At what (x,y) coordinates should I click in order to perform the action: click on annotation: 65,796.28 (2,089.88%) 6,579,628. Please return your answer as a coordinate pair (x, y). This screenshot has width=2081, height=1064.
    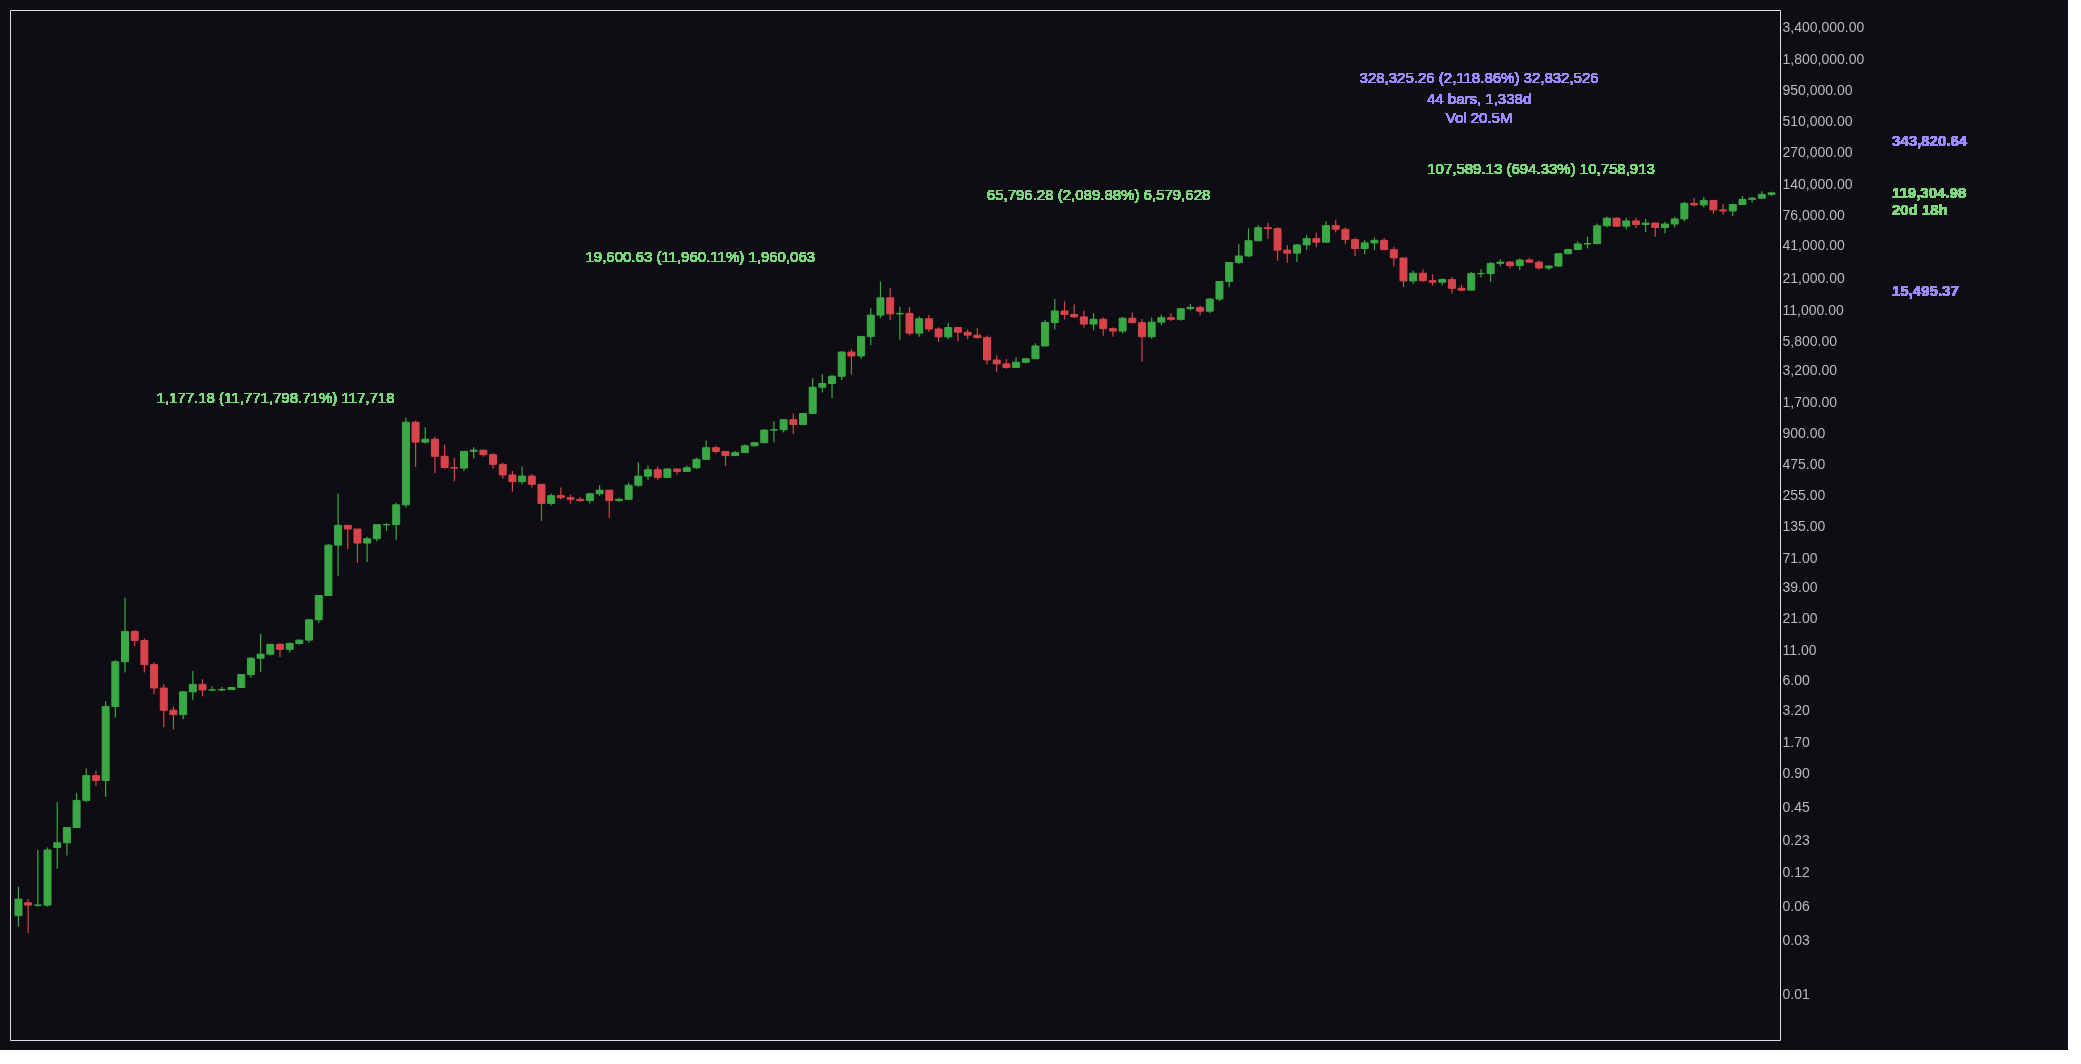
    Looking at the image, I should click on (1098, 195).